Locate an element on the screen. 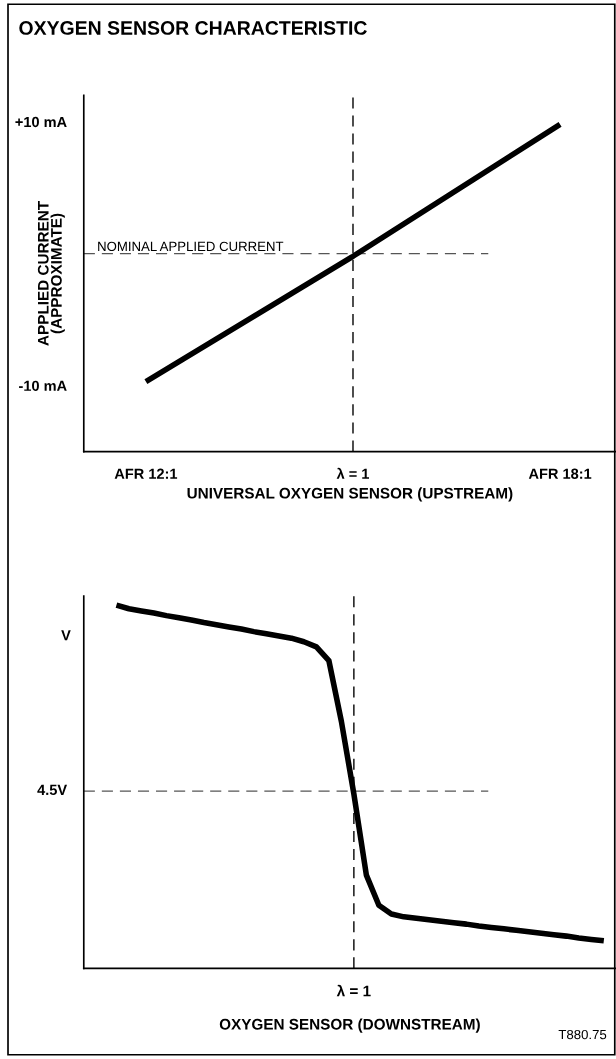  y-tick-label: +10 mA is located at coordinates (41, 122).